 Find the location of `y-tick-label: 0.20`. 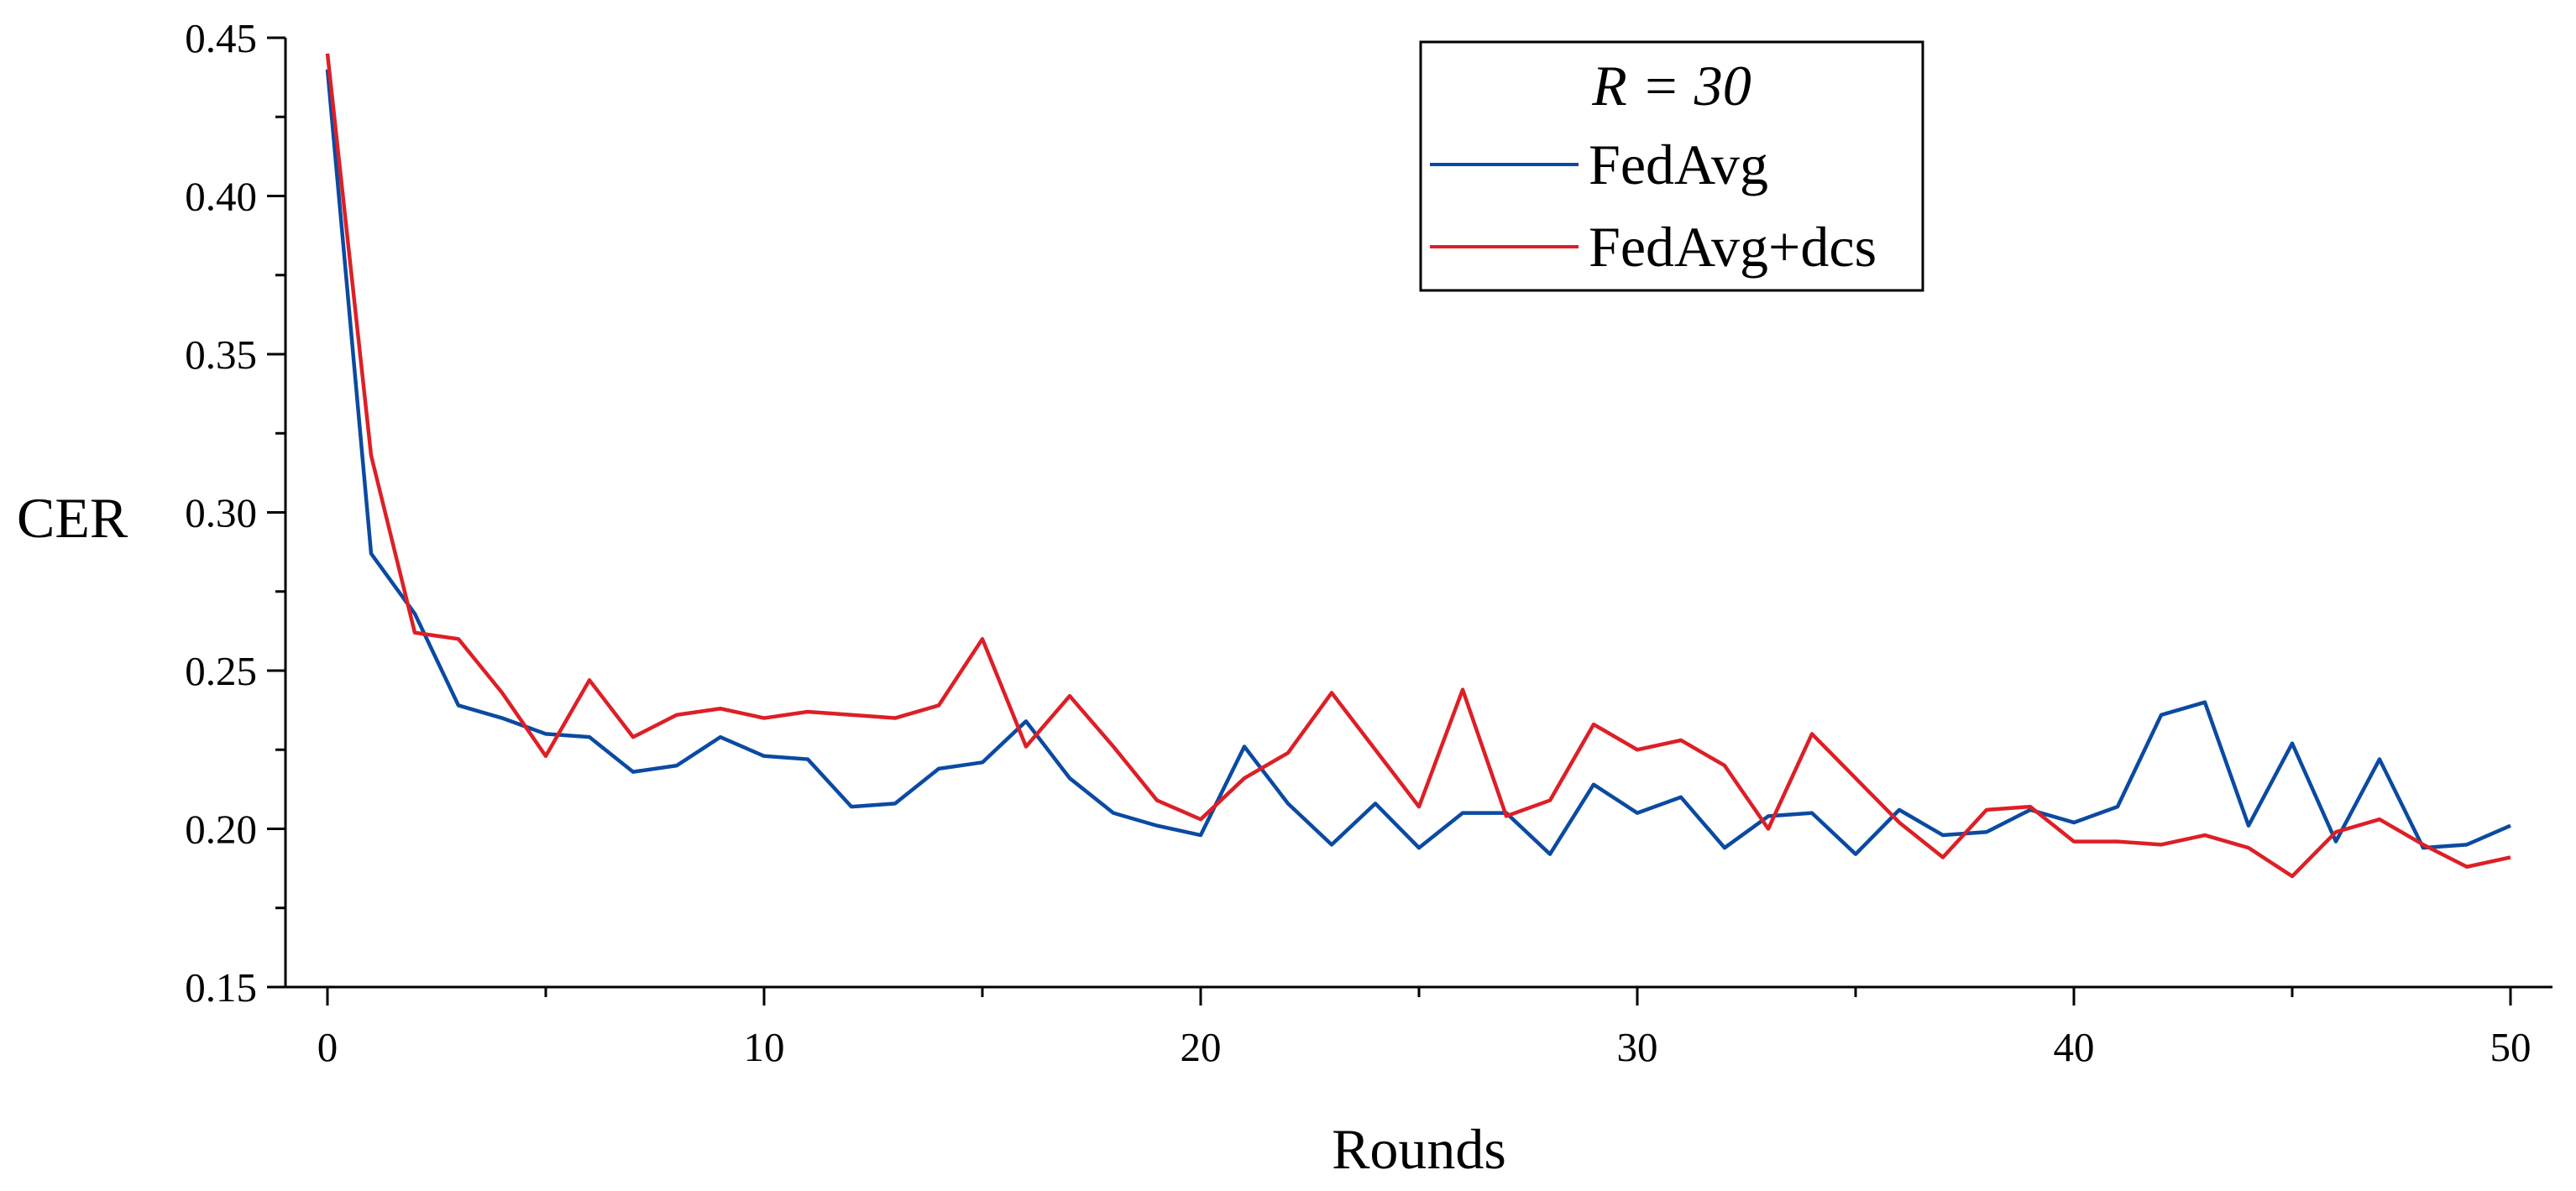

y-tick-label: 0.20 is located at coordinates (221, 830).